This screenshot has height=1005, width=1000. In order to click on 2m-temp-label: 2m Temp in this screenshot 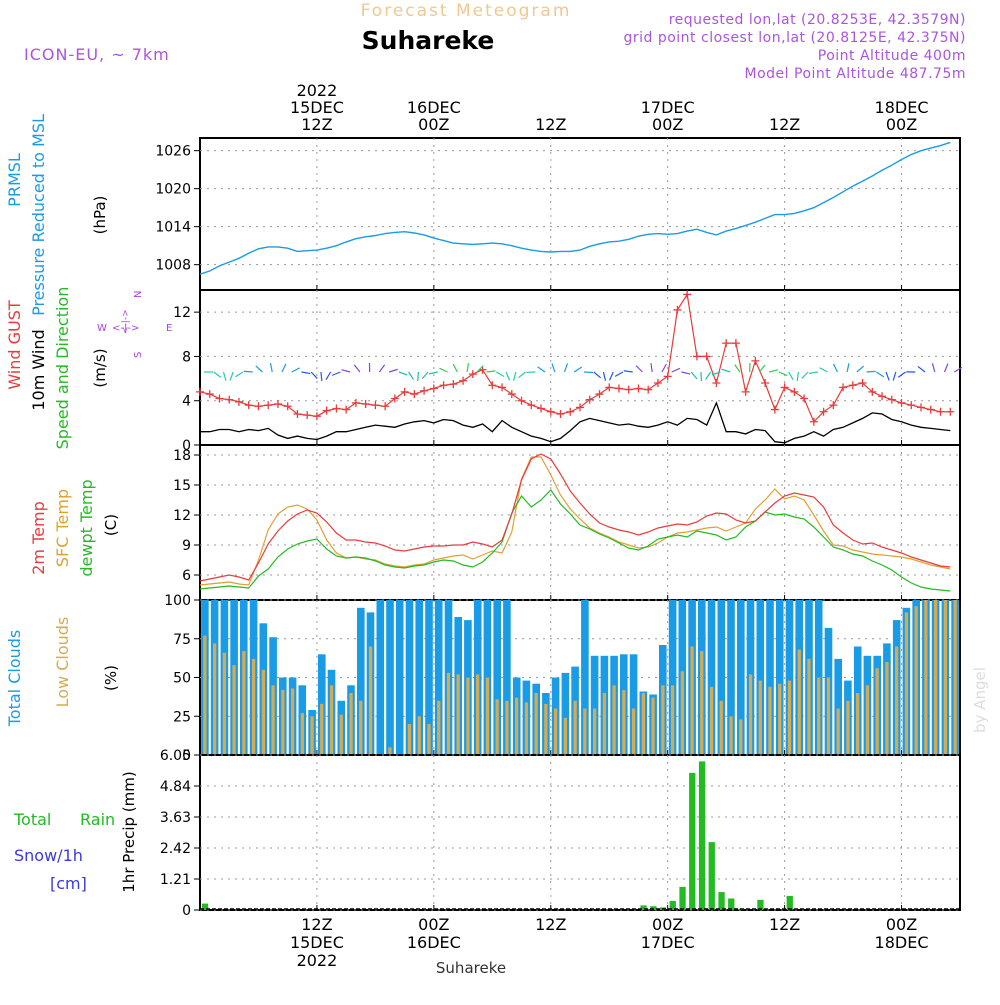, I will do `click(38, 538)`.